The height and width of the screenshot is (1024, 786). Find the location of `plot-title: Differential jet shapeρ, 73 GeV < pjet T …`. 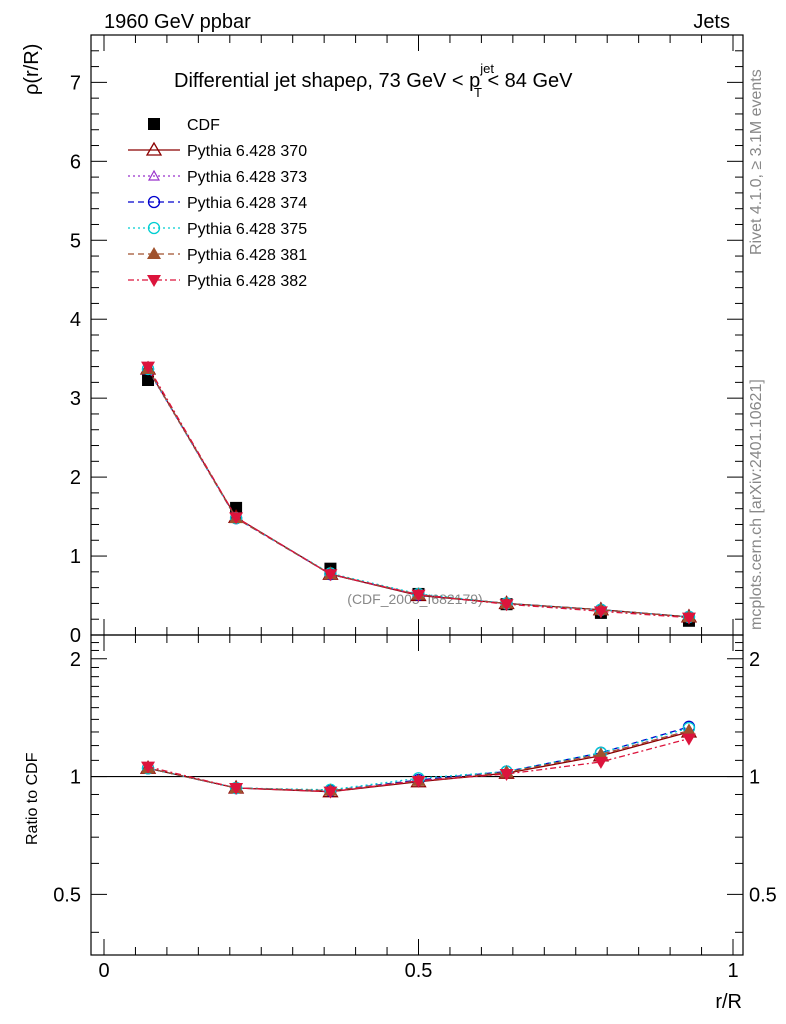

plot-title: Differential jet shapeρ, 73 GeV < pjet T … is located at coordinates (373, 80).